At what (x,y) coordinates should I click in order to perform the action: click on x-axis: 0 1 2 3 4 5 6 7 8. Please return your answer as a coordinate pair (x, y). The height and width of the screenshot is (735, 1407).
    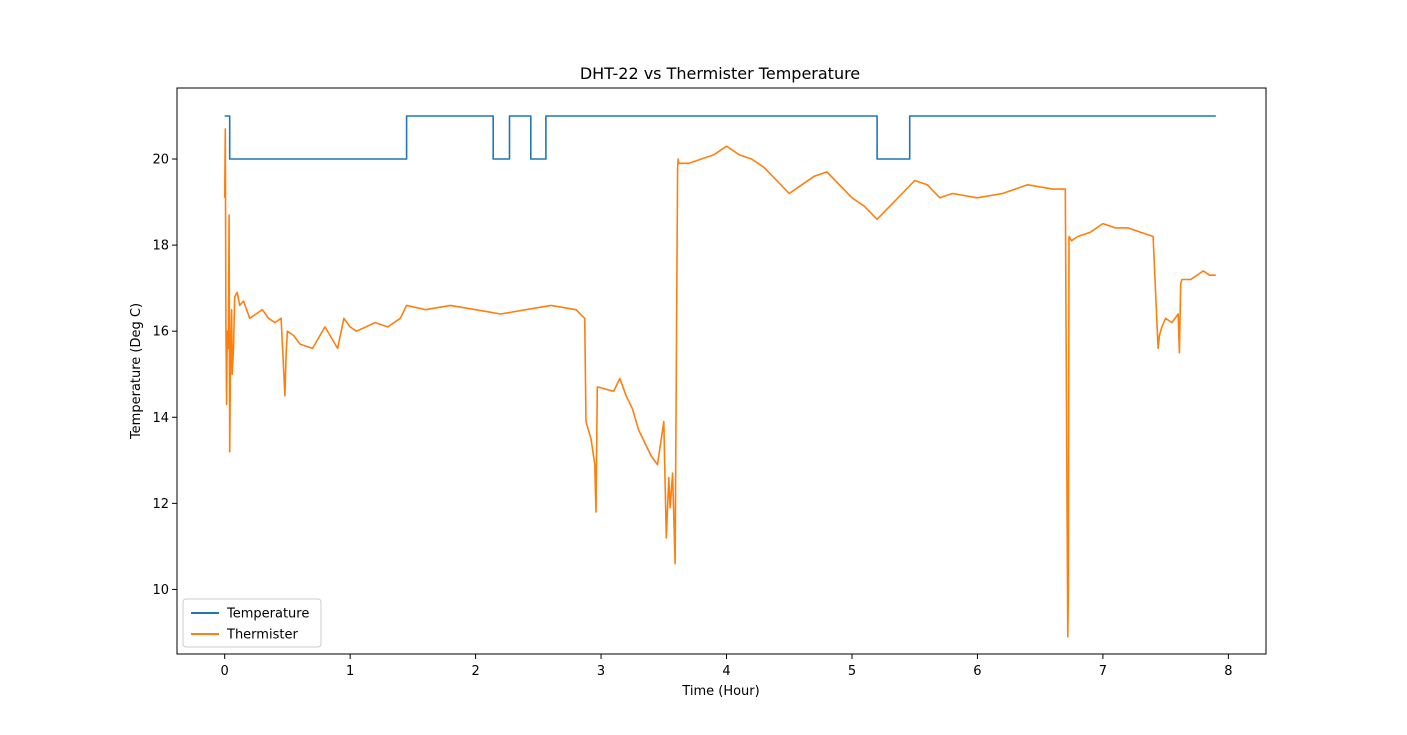
    Looking at the image, I should click on (727, 666).